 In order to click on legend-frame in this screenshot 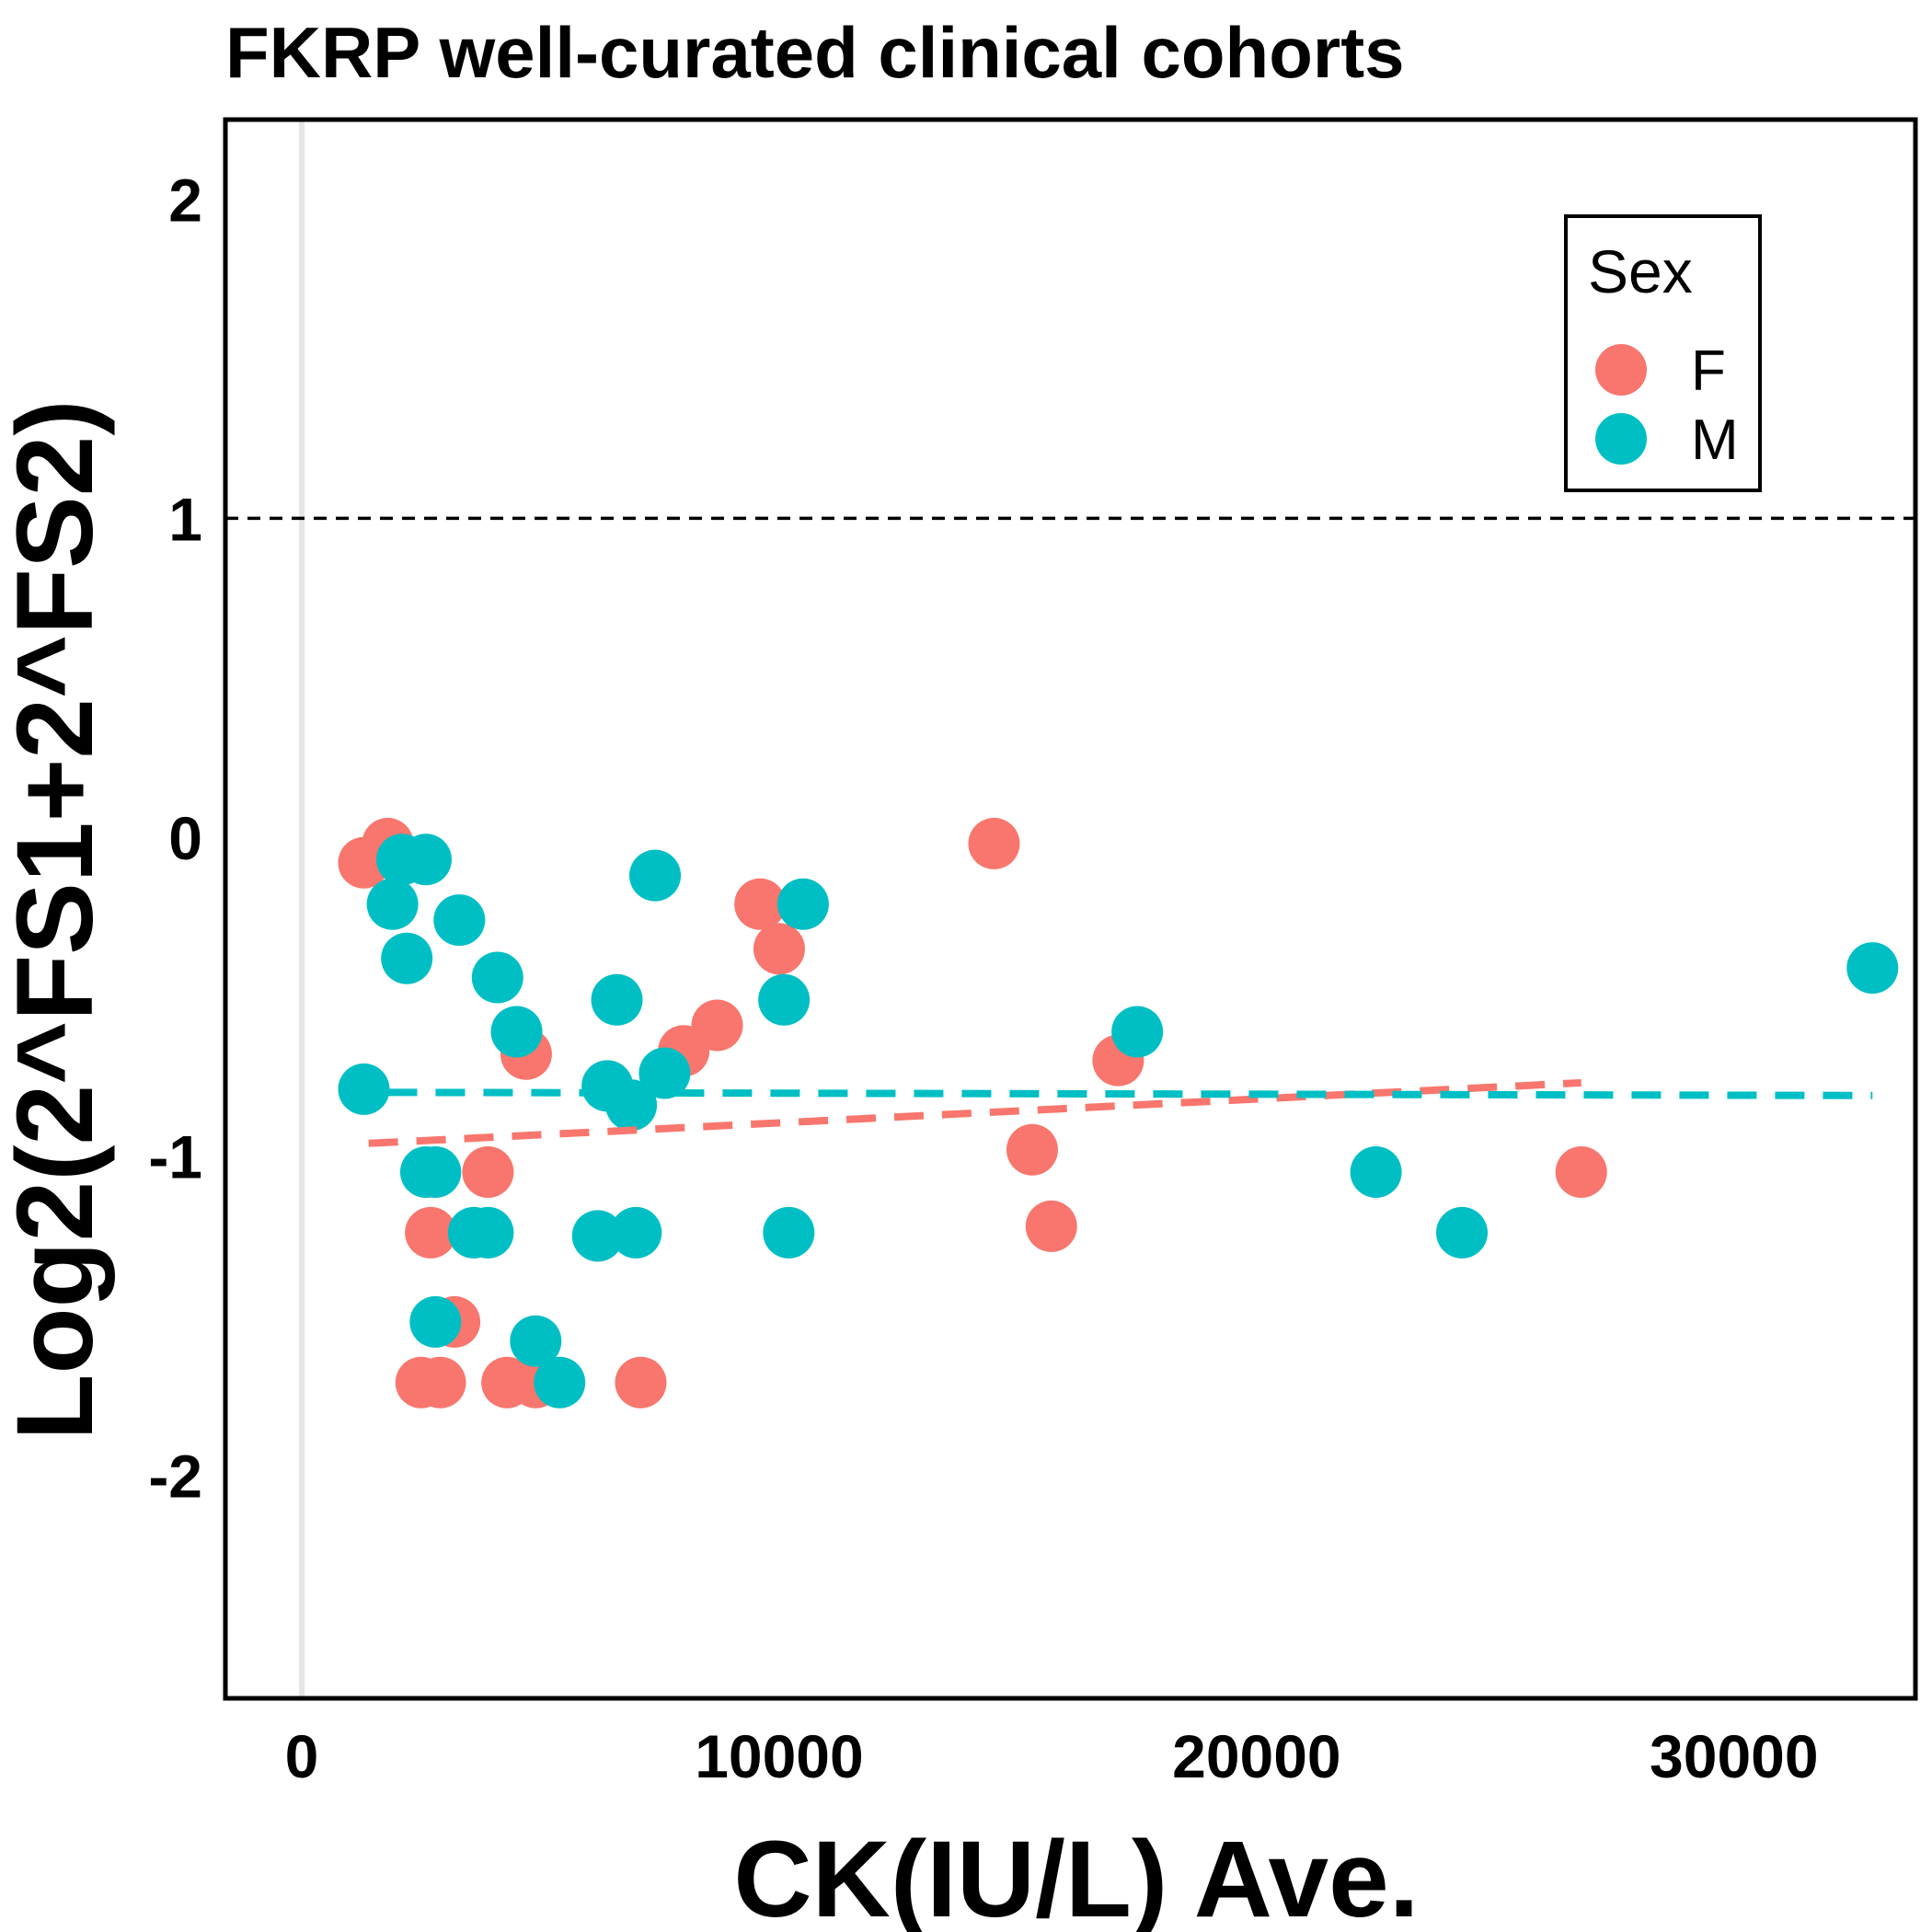, I will do `click(1663, 353)`.